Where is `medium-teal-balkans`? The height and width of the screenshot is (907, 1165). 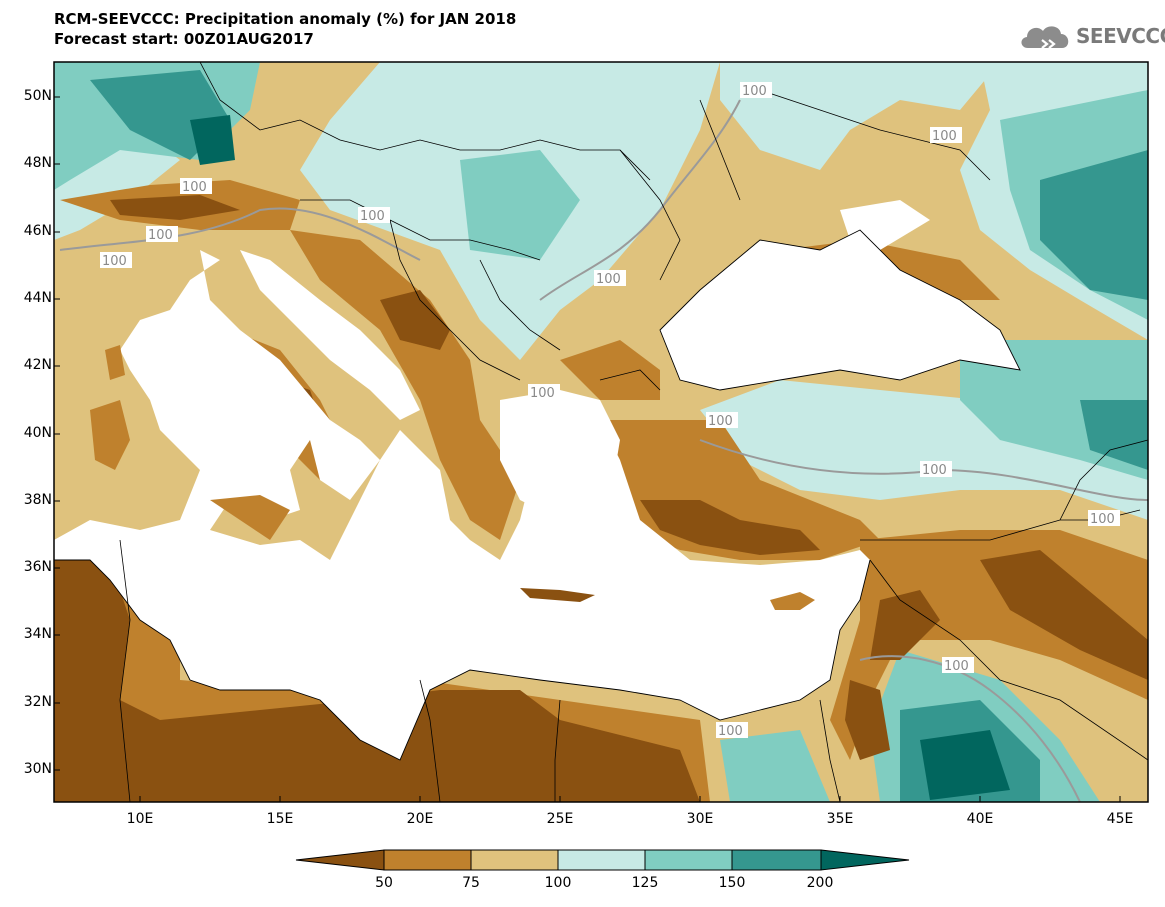
medium-teal-balkans is located at coordinates (520, 205).